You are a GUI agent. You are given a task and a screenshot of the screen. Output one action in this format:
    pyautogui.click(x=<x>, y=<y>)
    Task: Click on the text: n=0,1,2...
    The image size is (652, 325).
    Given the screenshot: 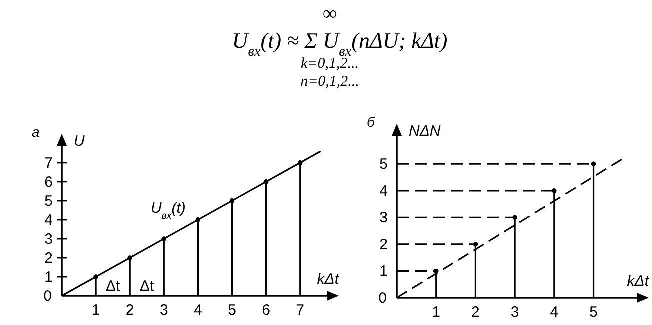 What is the action you would take?
    pyautogui.click(x=330, y=82)
    